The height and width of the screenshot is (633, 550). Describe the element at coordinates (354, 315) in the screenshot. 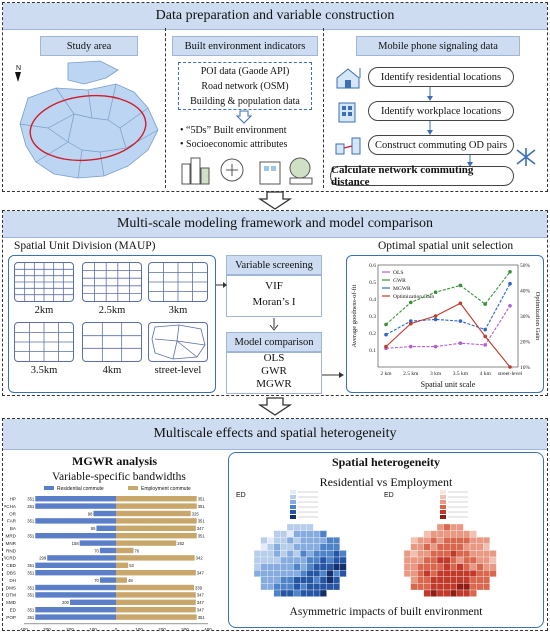

I see `y-axis-label: Average goodness-of-fit` at that location.